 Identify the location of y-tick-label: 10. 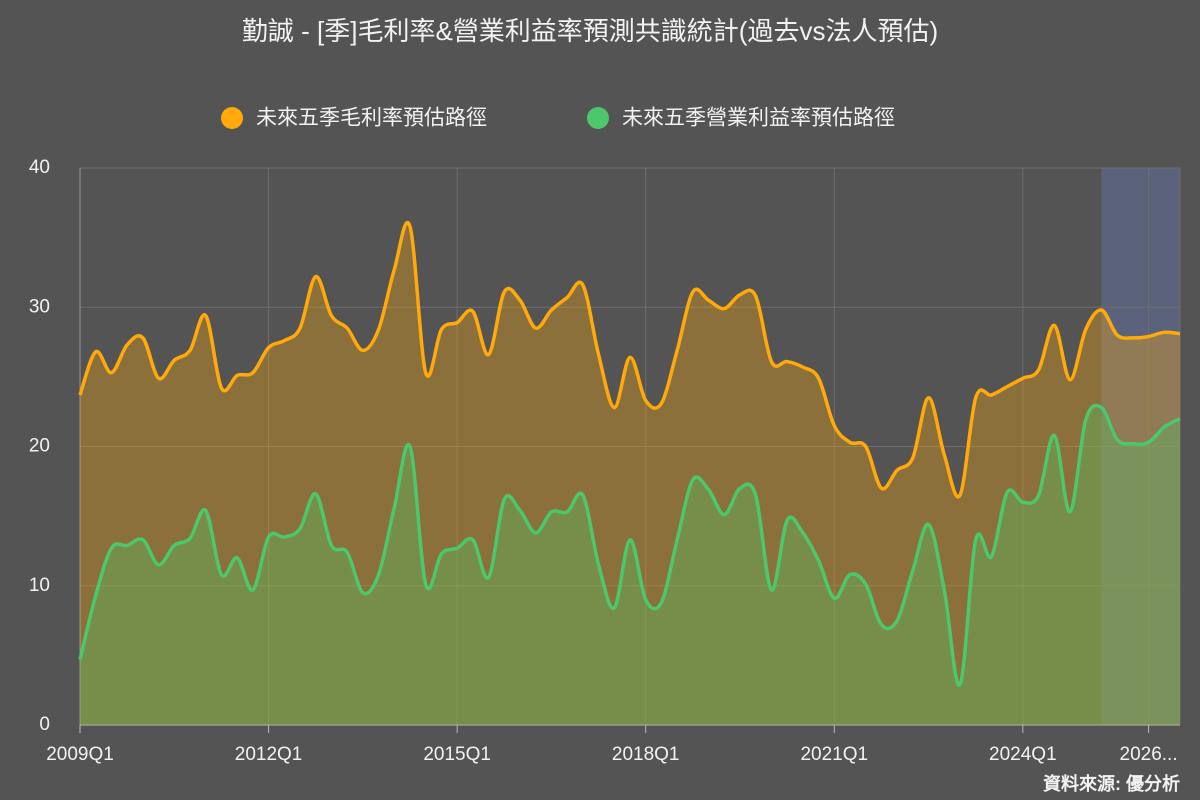
(39, 585).